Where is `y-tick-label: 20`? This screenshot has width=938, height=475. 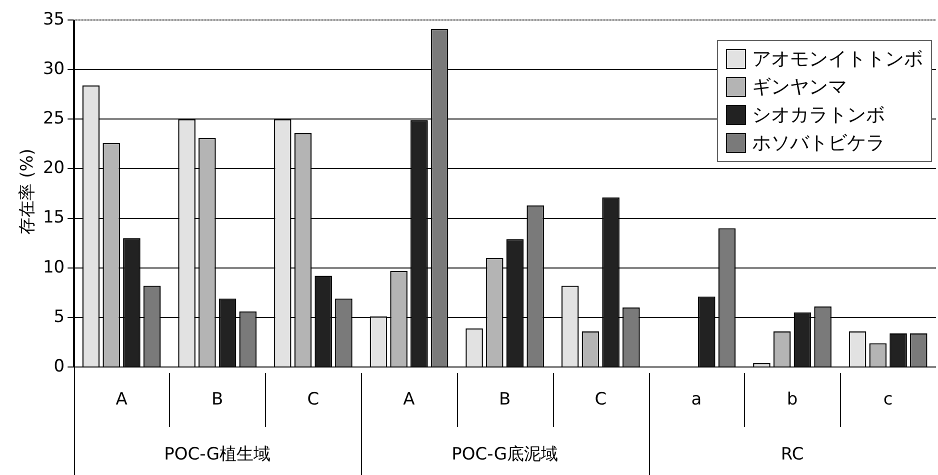 y-tick-label: 20 is located at coordinates (53, 168).